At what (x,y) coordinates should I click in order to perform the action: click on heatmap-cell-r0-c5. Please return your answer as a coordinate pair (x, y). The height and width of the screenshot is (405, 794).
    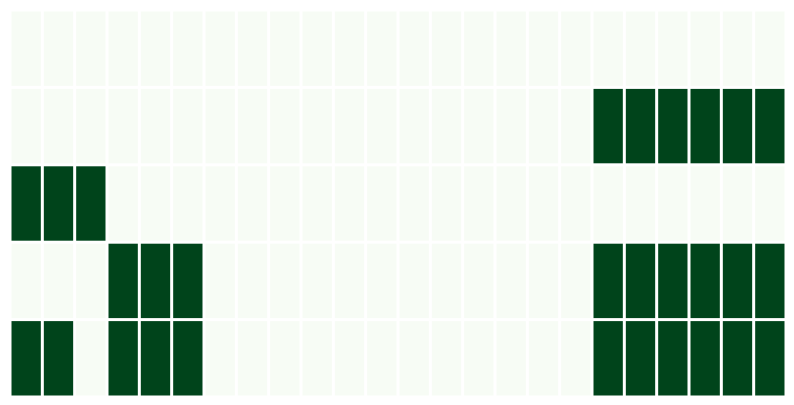
    Looking at the image, I should click on (188, 48).